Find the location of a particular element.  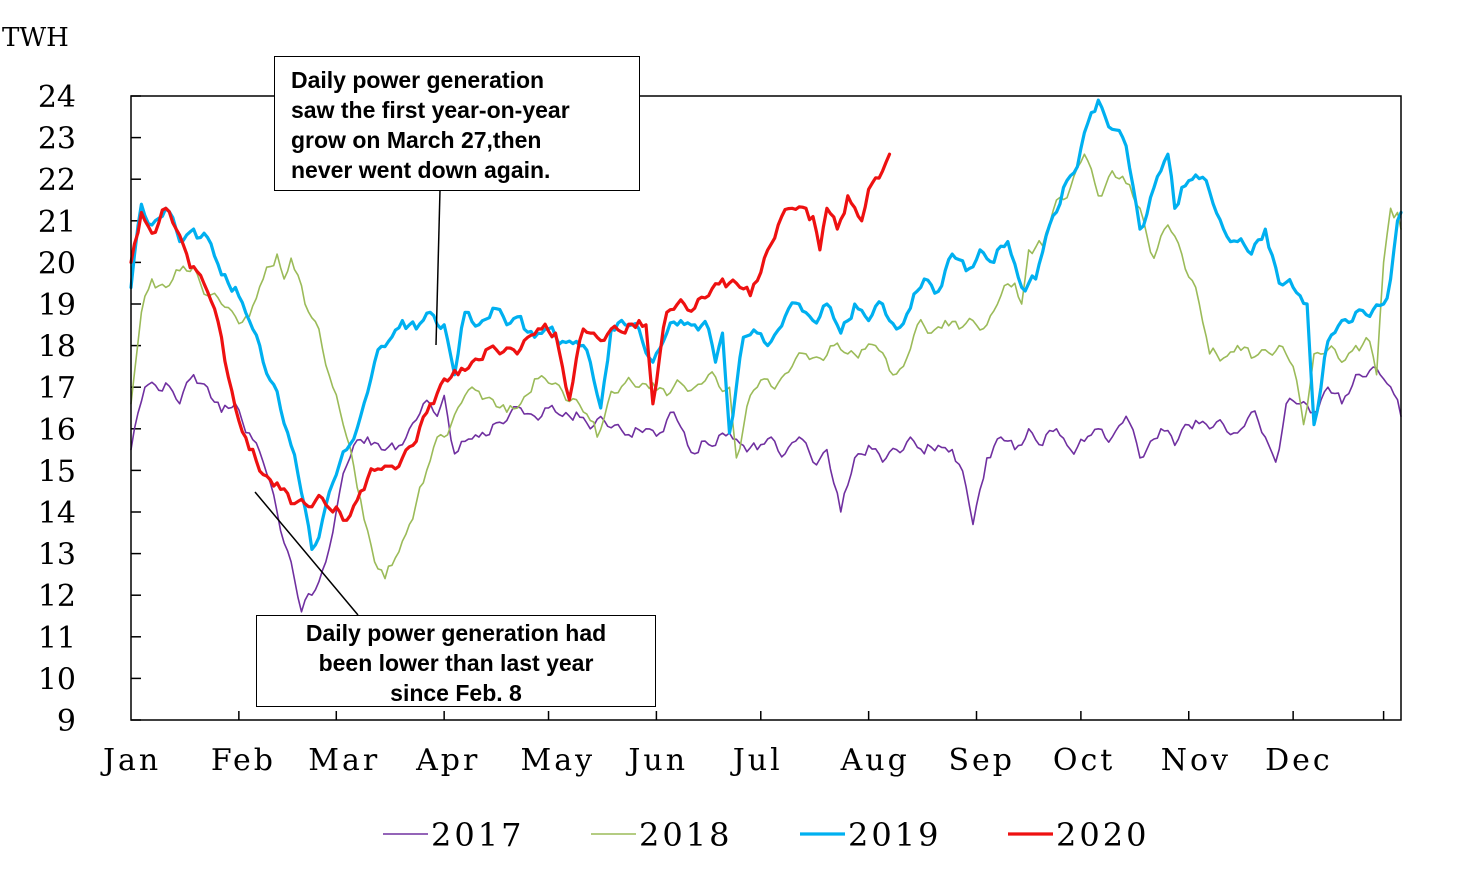

y-tick-label: 22 is located at coordinates (57, 180).